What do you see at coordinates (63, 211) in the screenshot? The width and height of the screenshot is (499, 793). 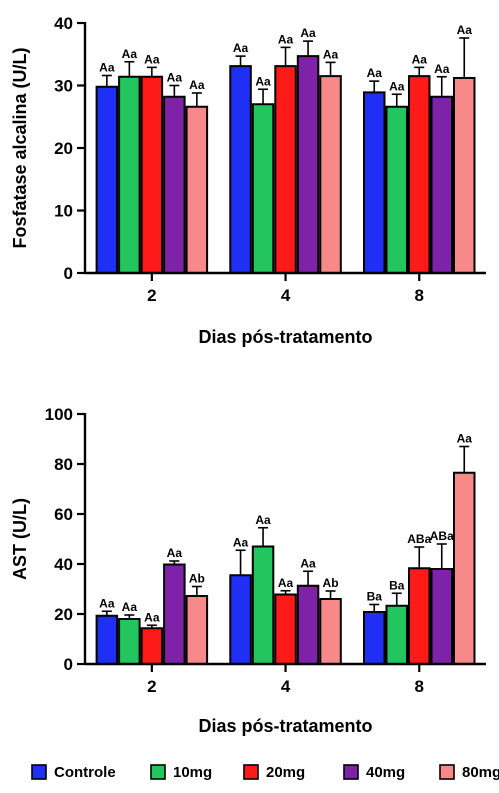 I see `y-tick-label: 10` at bounding box center [63, 211].